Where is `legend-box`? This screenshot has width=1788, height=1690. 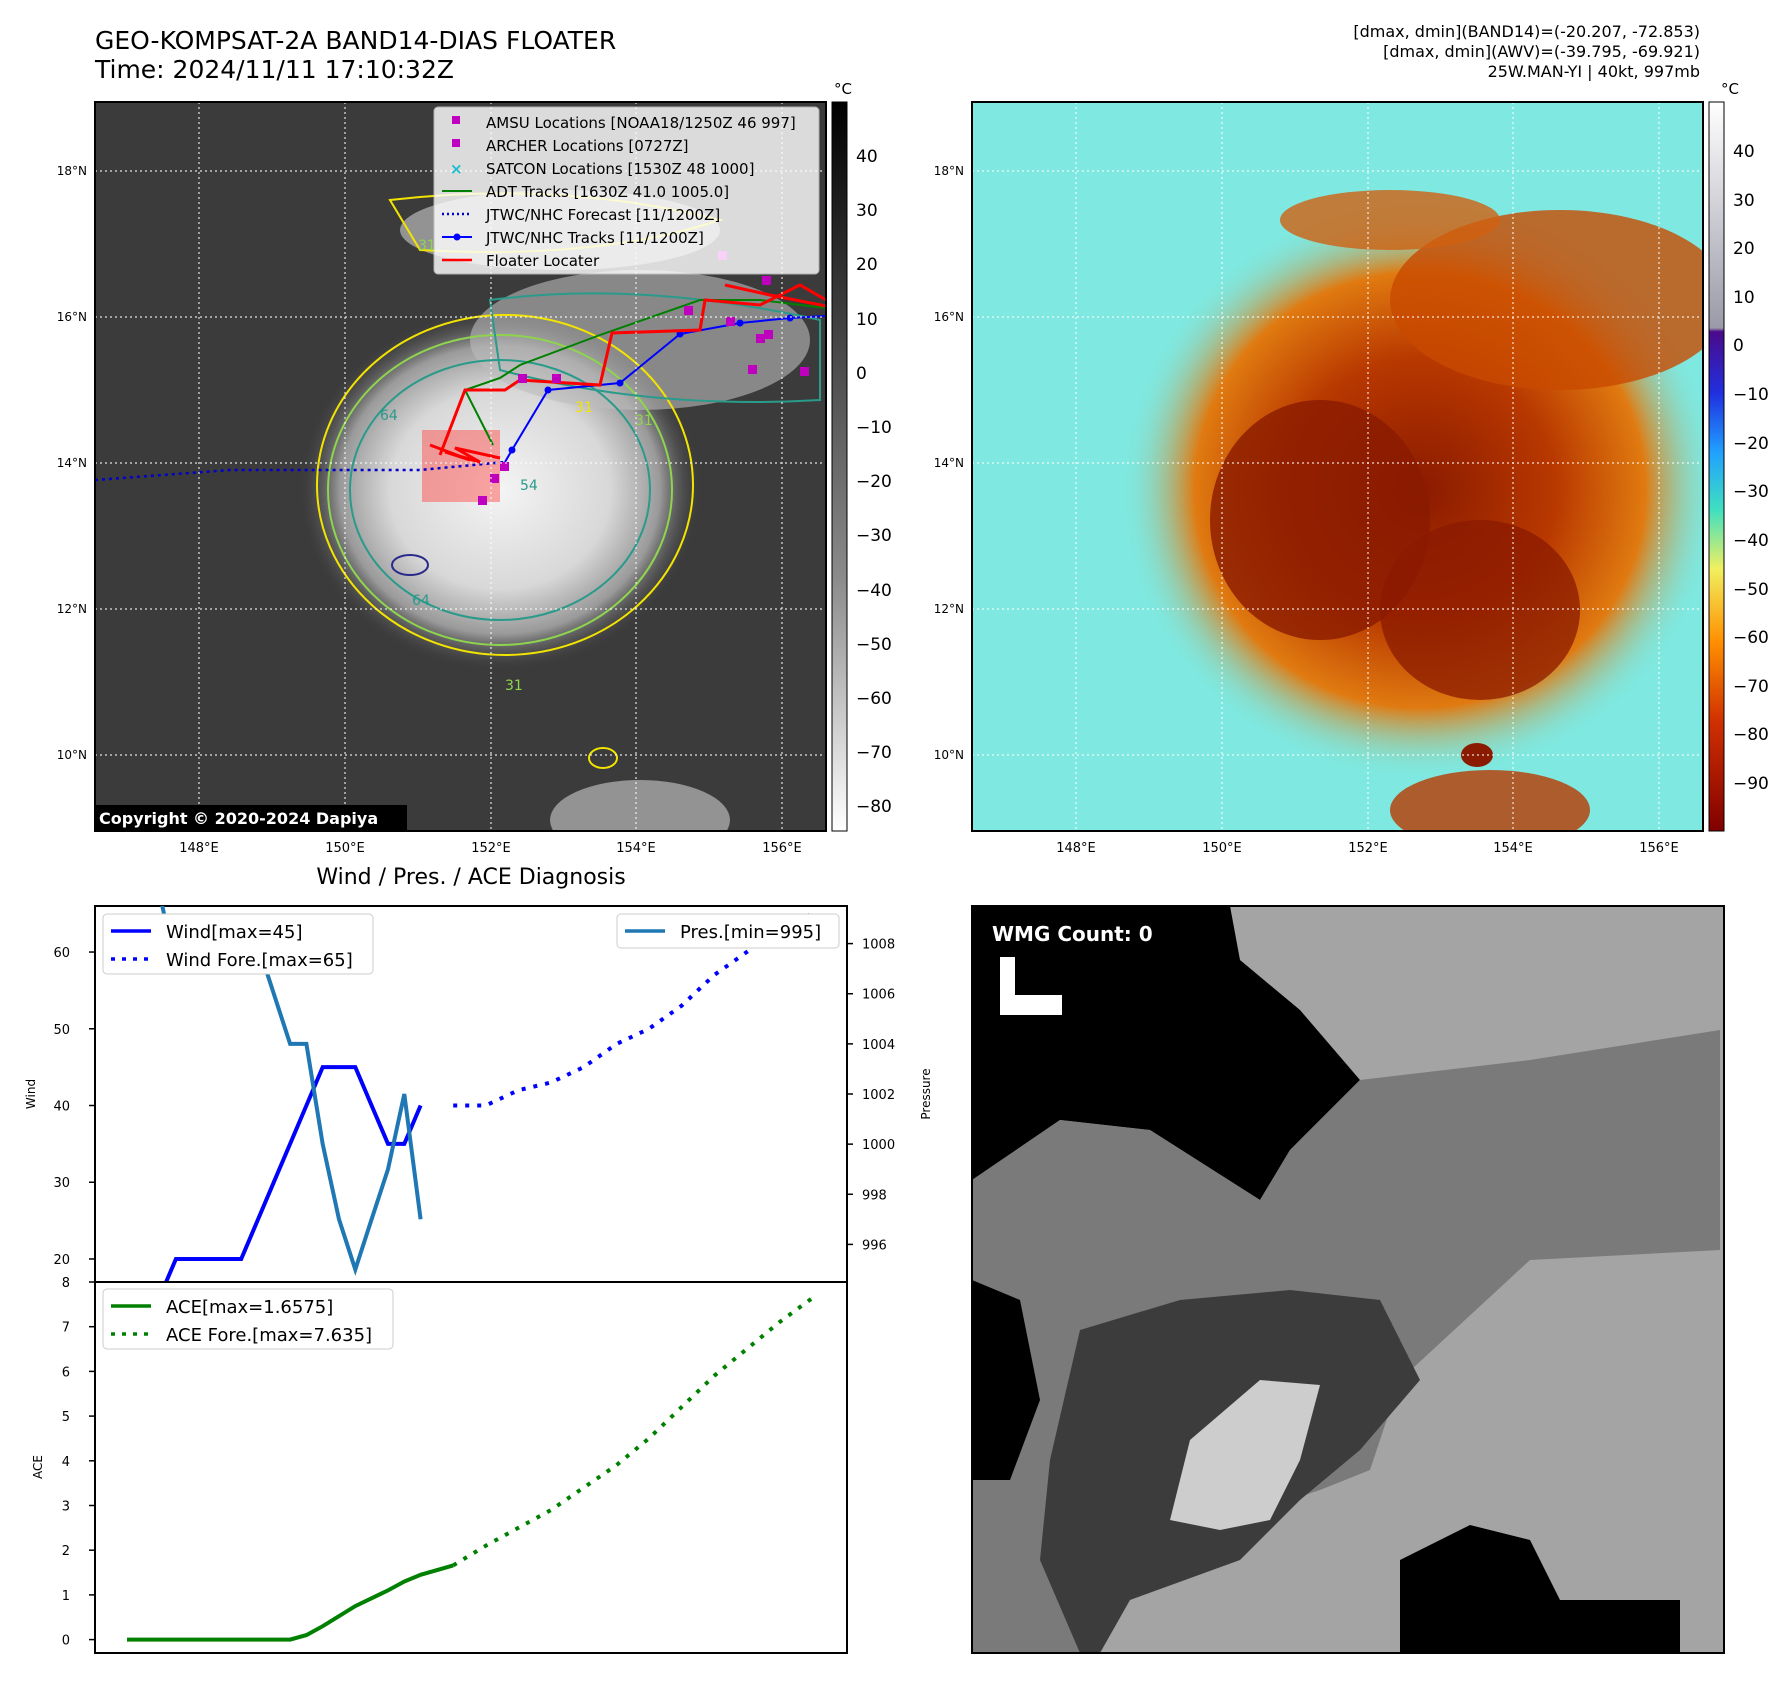 legend-box is located at coordinates (626, 190).